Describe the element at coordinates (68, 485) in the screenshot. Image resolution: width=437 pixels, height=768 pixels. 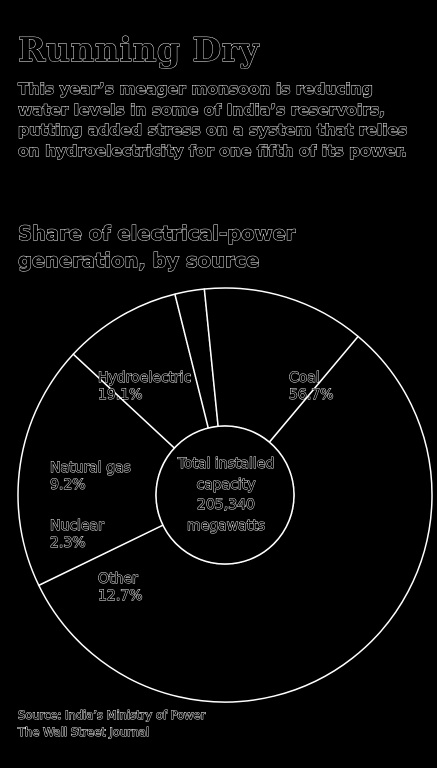
I see `slice-value: 9.2%` at that location.